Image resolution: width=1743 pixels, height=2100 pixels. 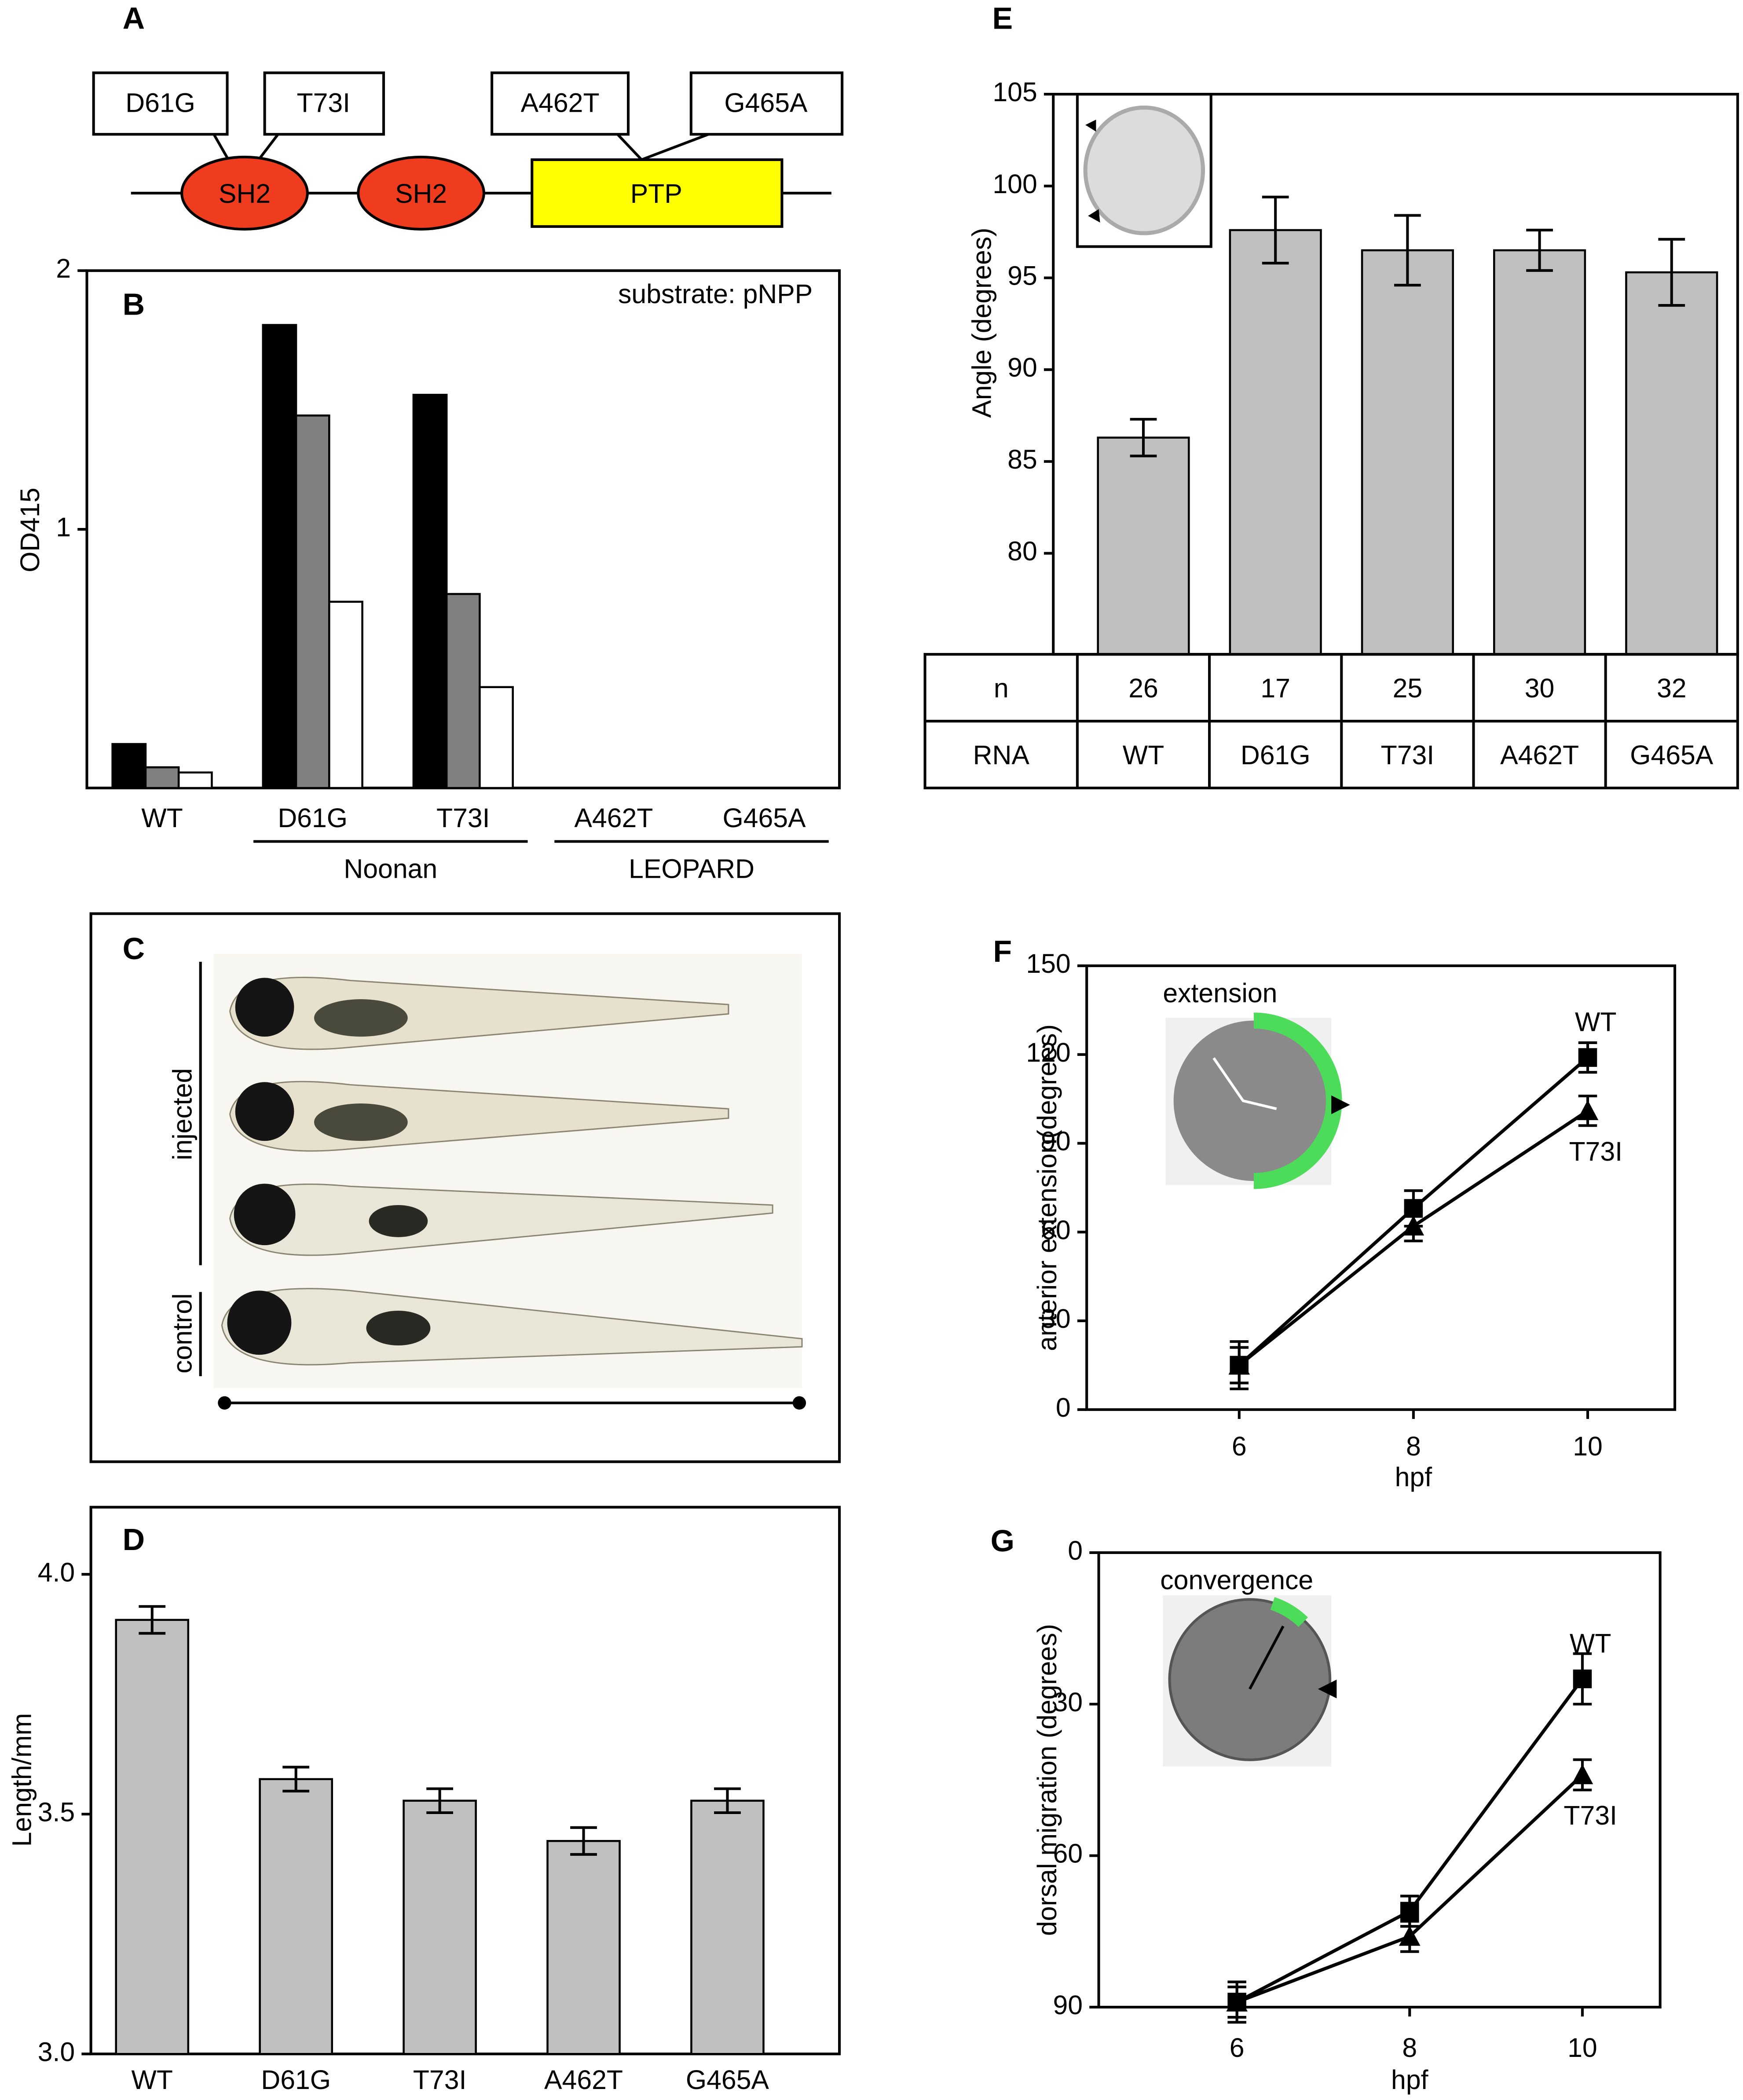 I want to click on y-tick-label: 105, so click(x=1014, y=92).